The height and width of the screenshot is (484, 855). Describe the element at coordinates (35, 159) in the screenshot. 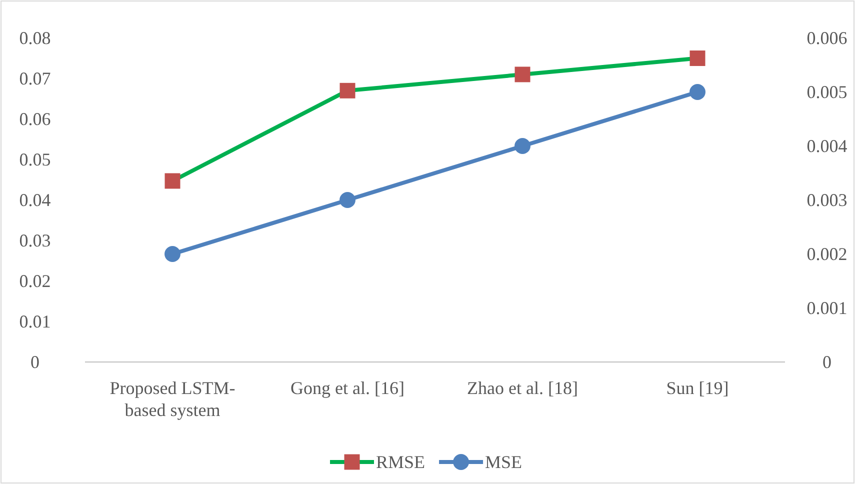

I see `y-tick-label: 0.05` at that location.